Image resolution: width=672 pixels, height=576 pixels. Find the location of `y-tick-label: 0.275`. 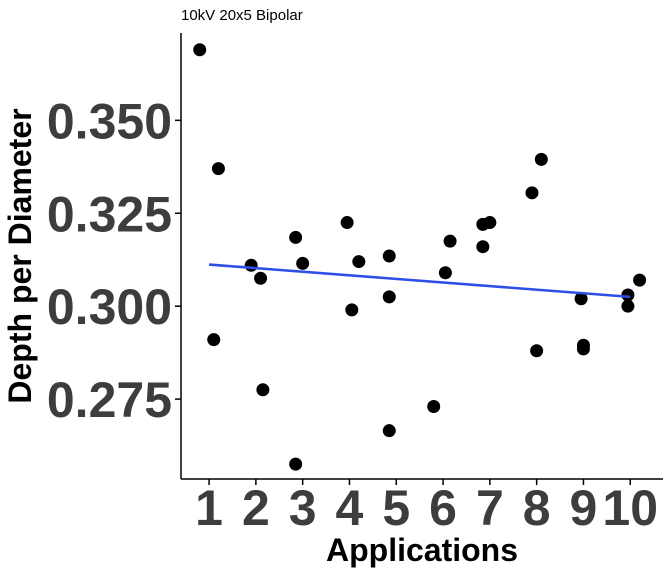

y-tick-label: 0.275 is located at coordinates (109, 400).